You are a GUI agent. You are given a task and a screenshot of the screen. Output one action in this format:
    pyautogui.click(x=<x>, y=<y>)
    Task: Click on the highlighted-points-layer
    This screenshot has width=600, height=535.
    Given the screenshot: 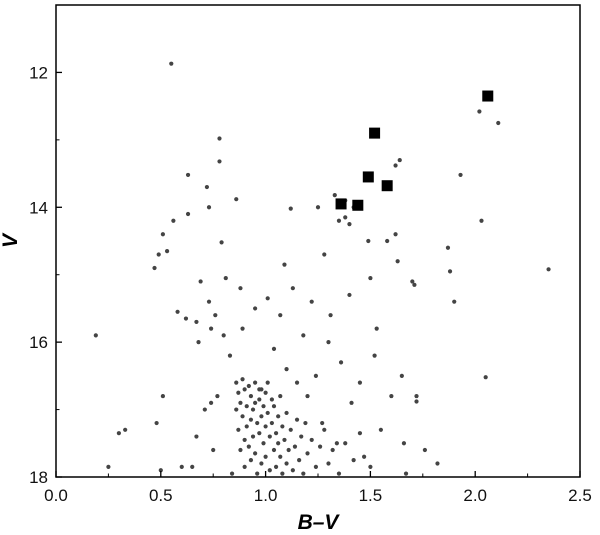 What is the action you would take?
    pyautogui.click(x=414, y=150)
    